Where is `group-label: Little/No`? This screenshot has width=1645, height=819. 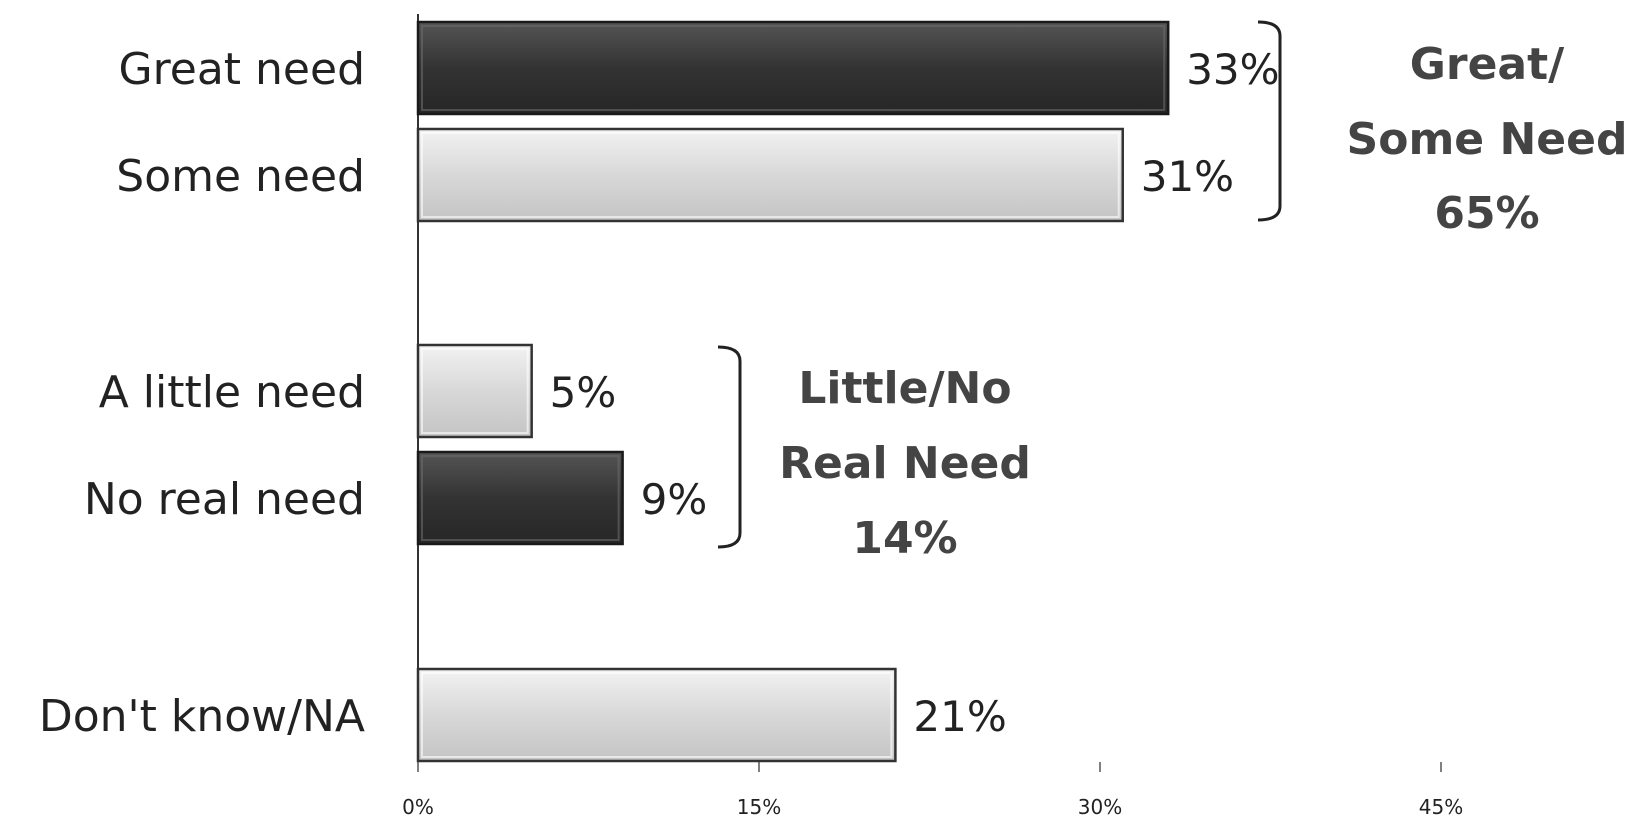
group-label: Little/No is located at coordinates (904, 388).